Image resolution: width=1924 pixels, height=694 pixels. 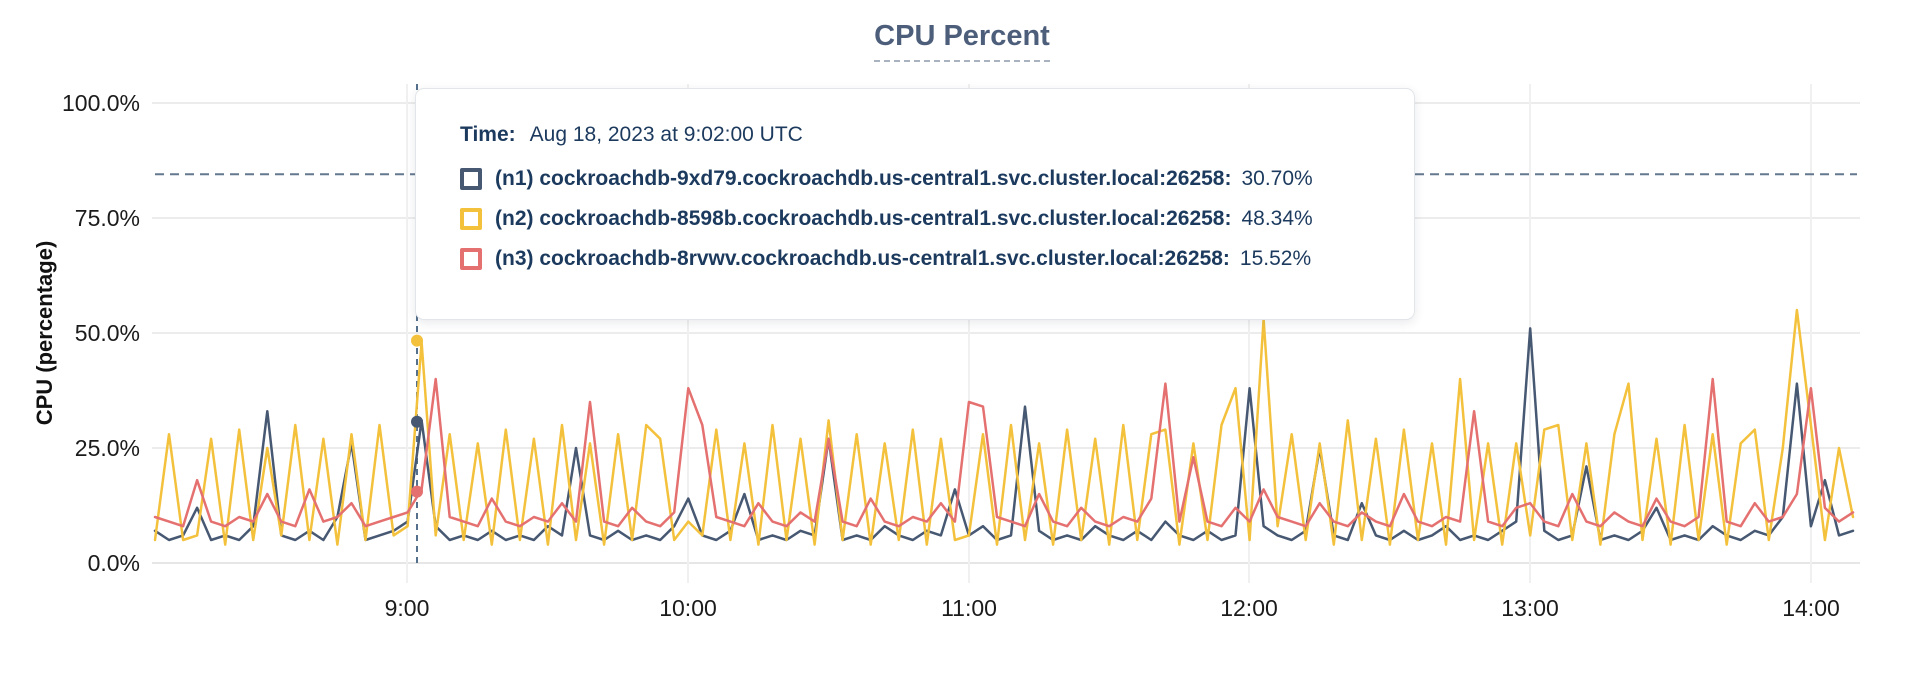 I want to click on hover-dot-n1, so click(x=417, y=421).